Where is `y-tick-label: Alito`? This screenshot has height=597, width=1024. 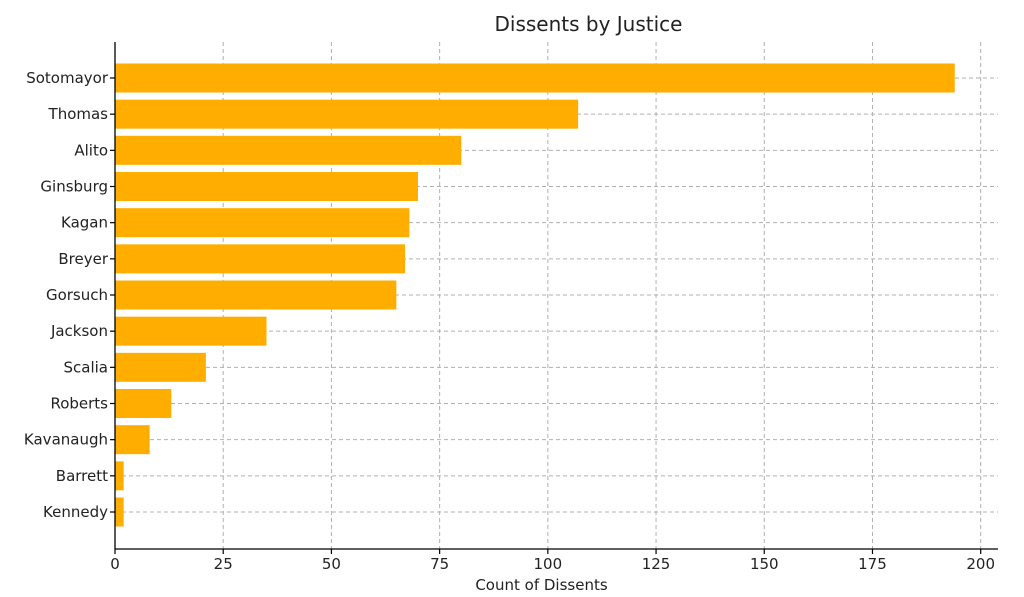
y-tick-label: Alito is located at coordinates (91, 150).